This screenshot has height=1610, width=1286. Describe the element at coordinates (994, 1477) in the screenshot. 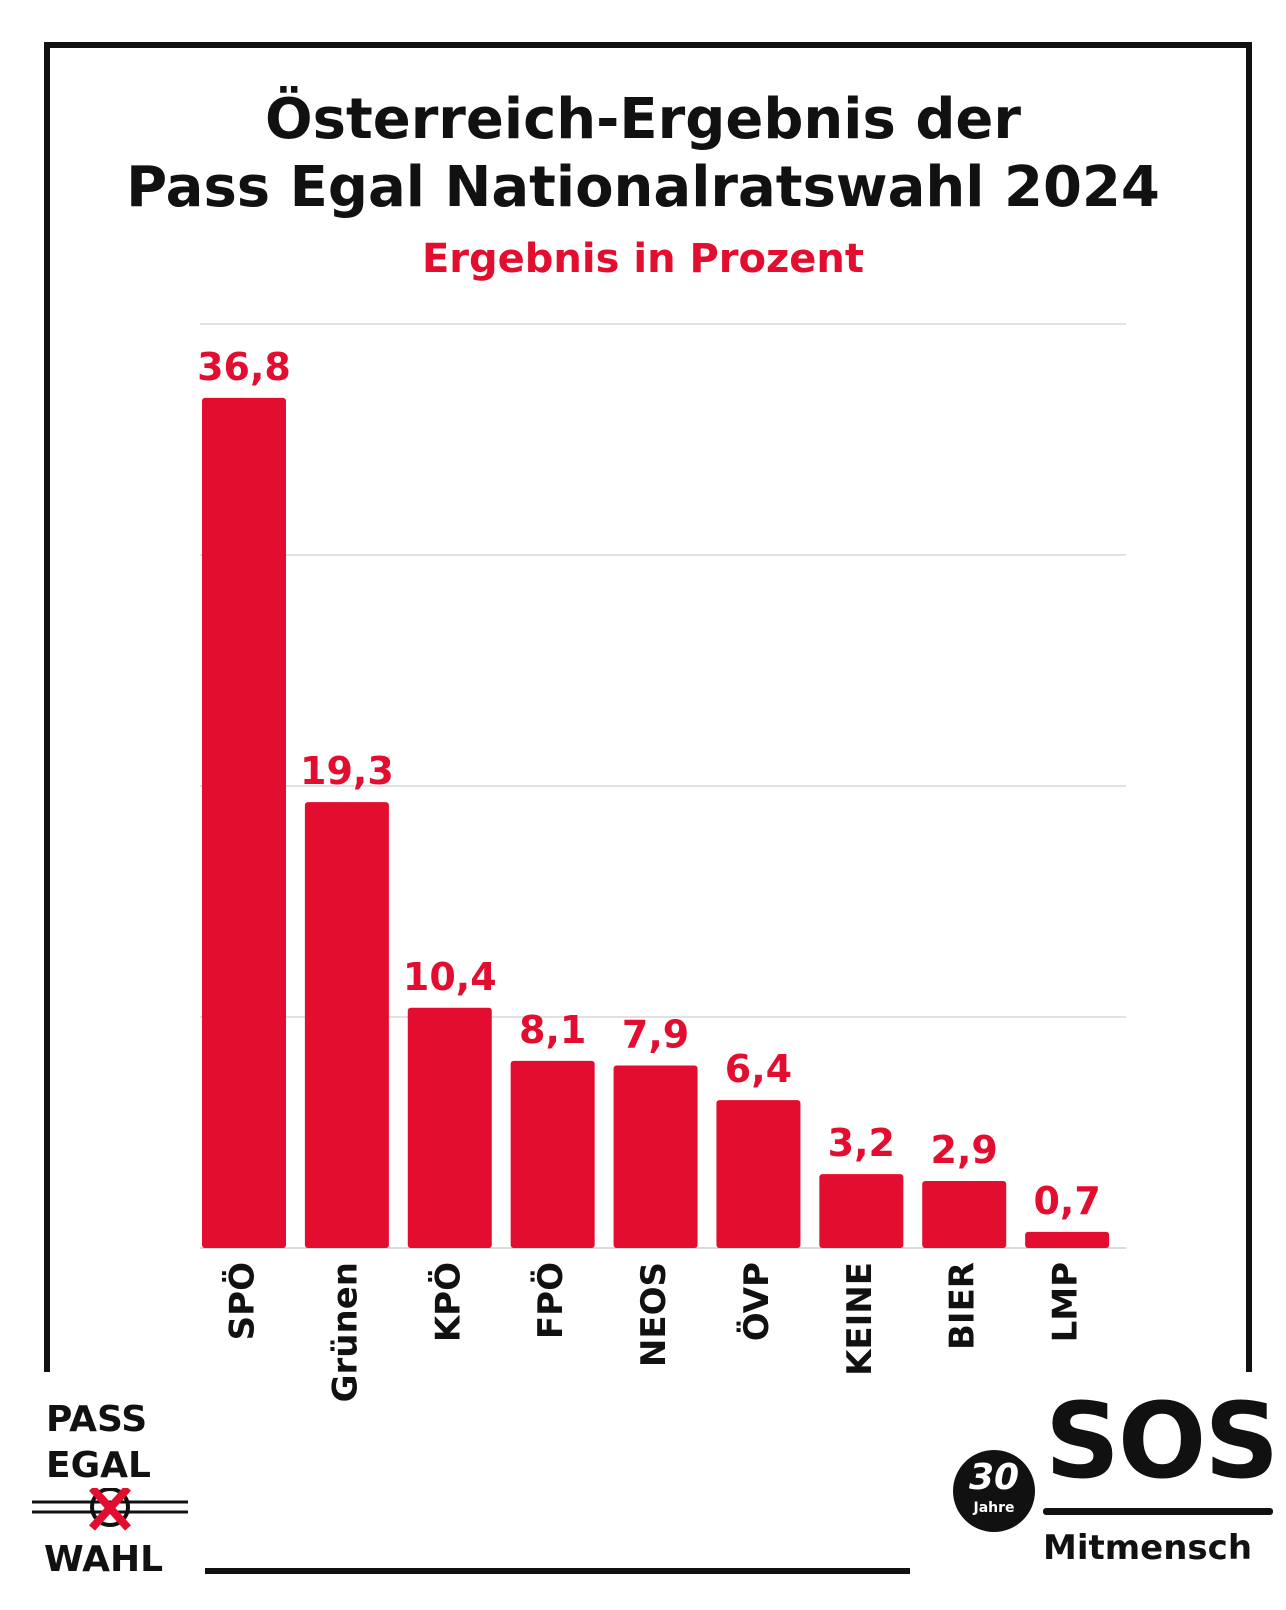

I see `badge-number: 30` at that location.